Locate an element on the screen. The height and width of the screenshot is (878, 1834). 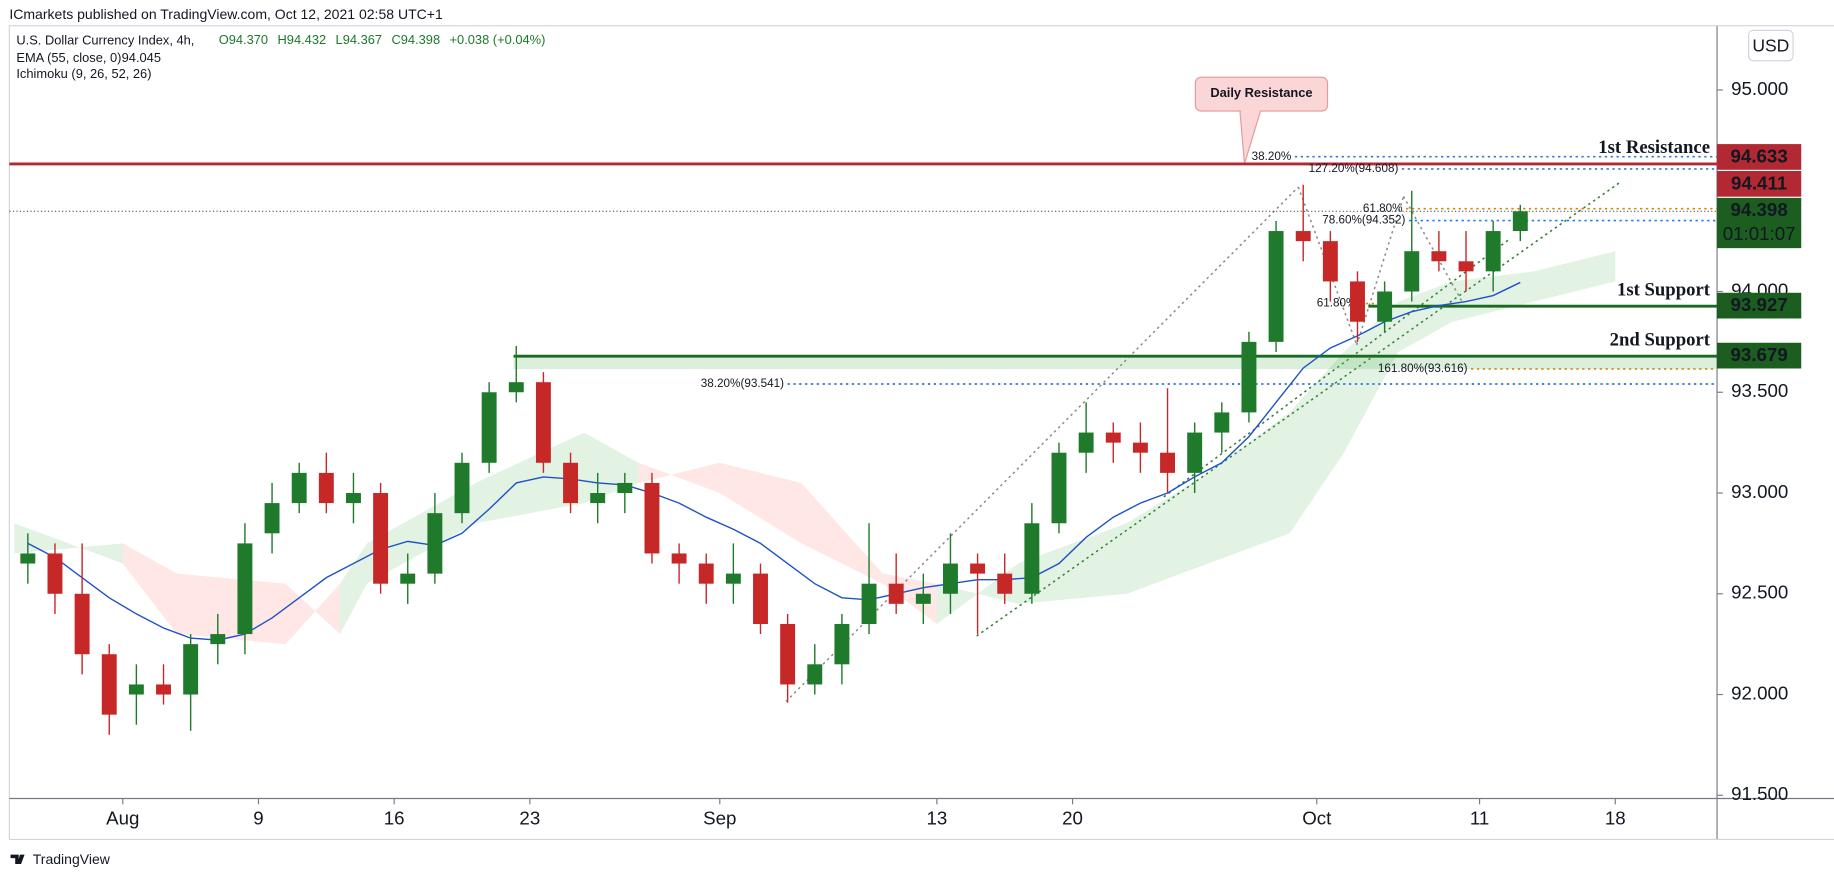
fib-label: 161.80%(93.616) is located at coordinates (1423, 368).